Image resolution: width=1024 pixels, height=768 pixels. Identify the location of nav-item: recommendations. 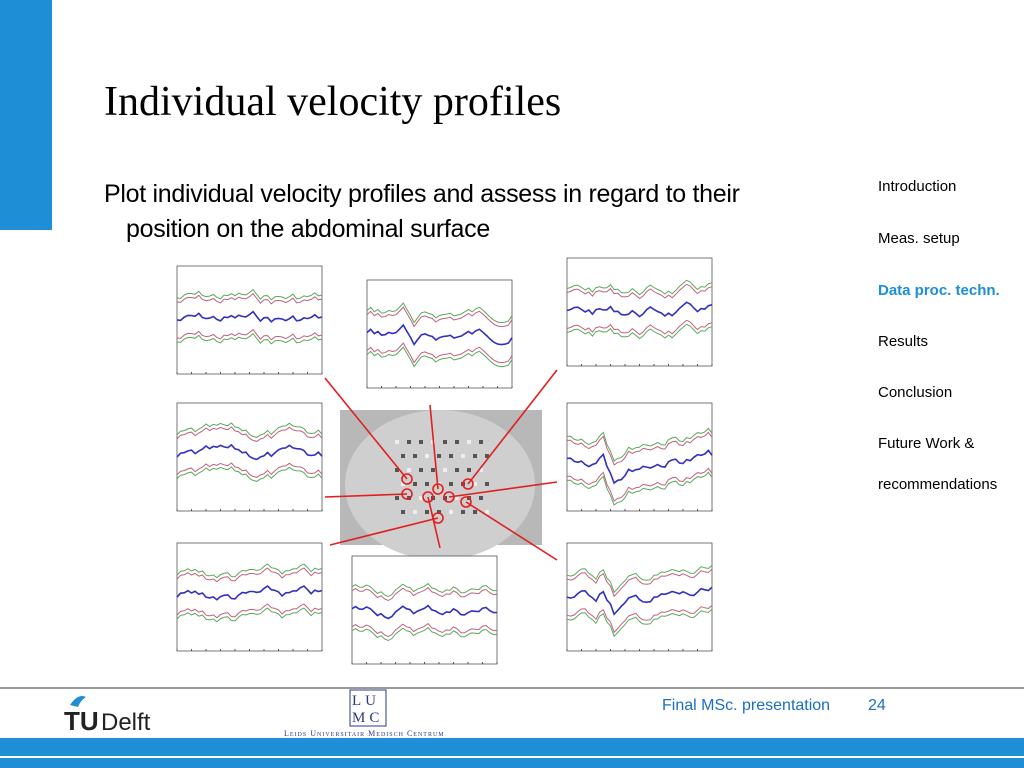
(938, 484).